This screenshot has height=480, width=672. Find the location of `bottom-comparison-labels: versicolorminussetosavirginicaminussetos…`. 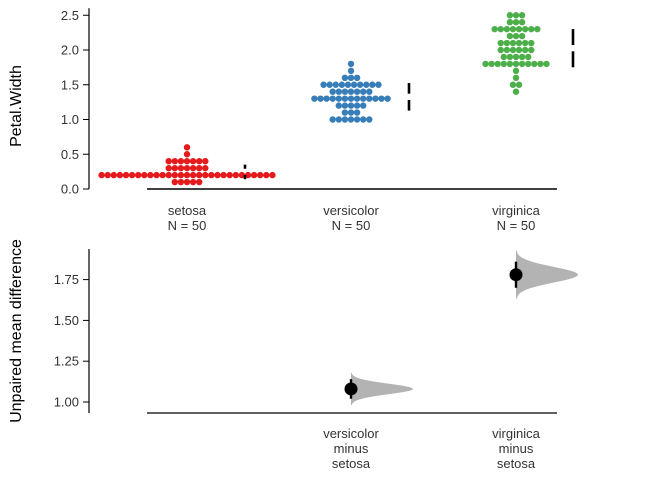

bottom-comparison-labels: versicolorminussetosavirginicaminussetos… is located at coordinates (431, 448).